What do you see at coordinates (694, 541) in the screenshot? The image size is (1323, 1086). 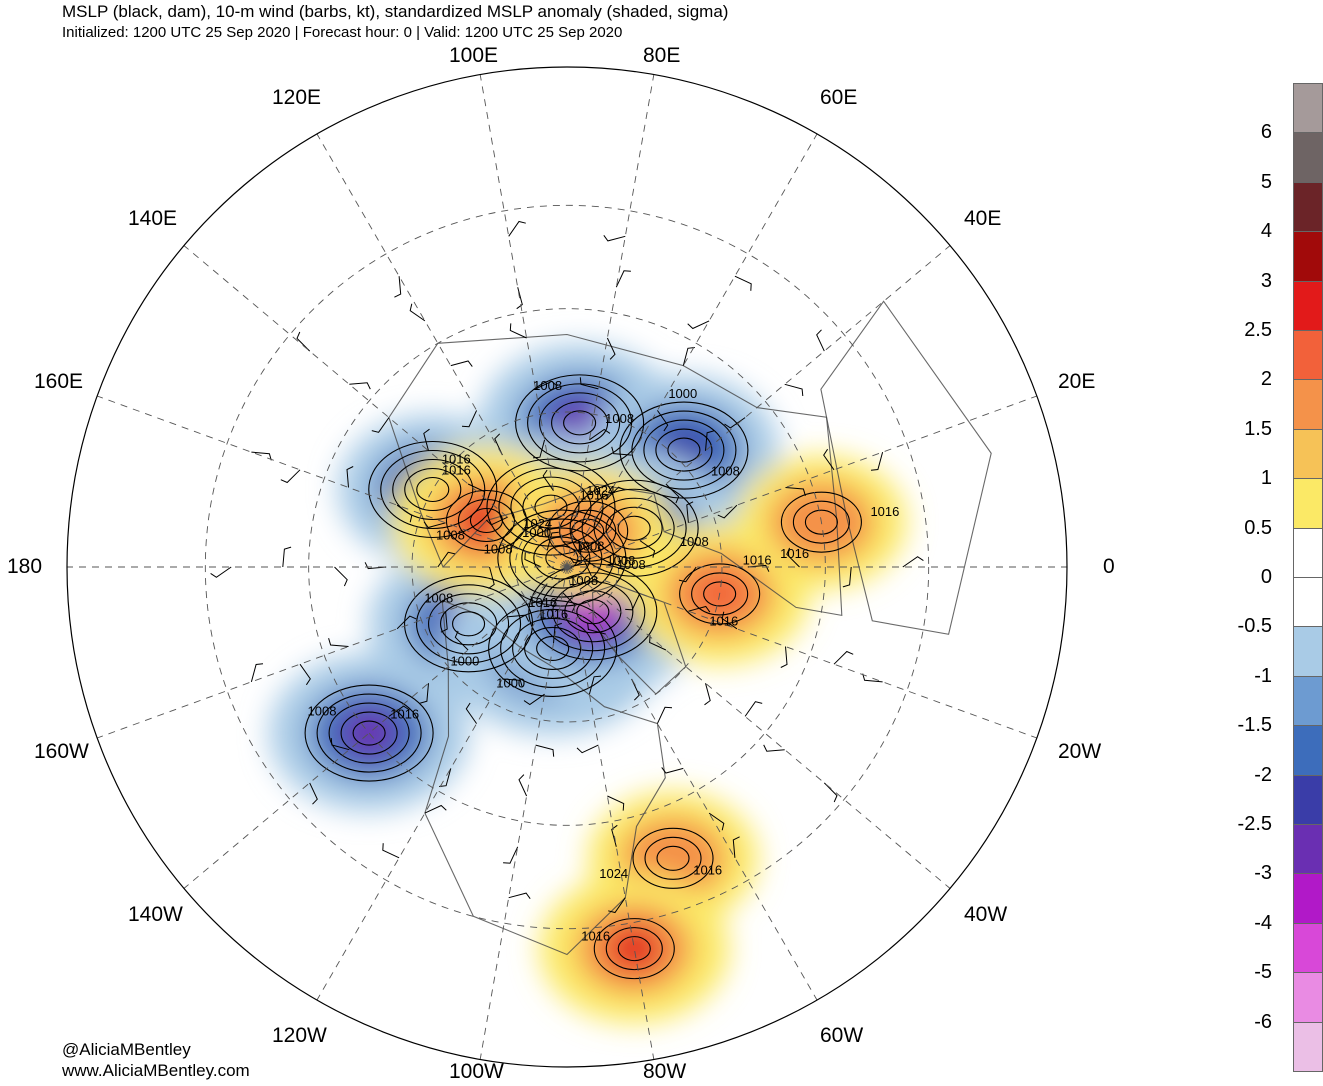 I see `isobar-label-20: 1008` at bounding box center [694, 541].